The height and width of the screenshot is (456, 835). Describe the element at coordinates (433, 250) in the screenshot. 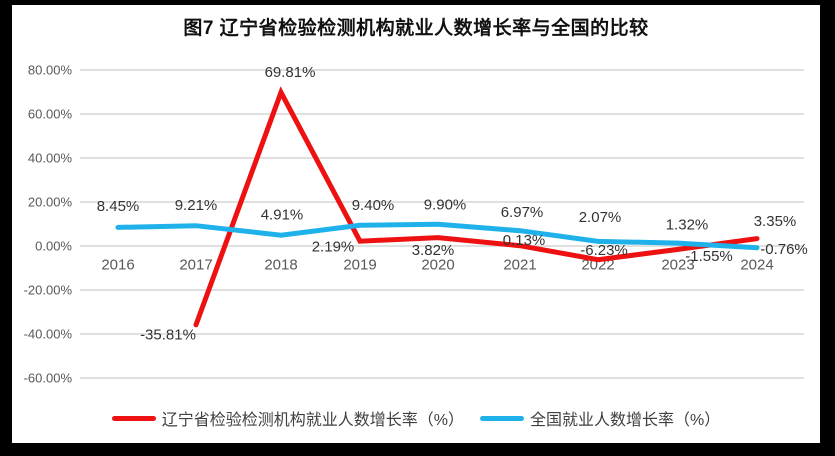

I see `data-label: 3.82%` at that location.